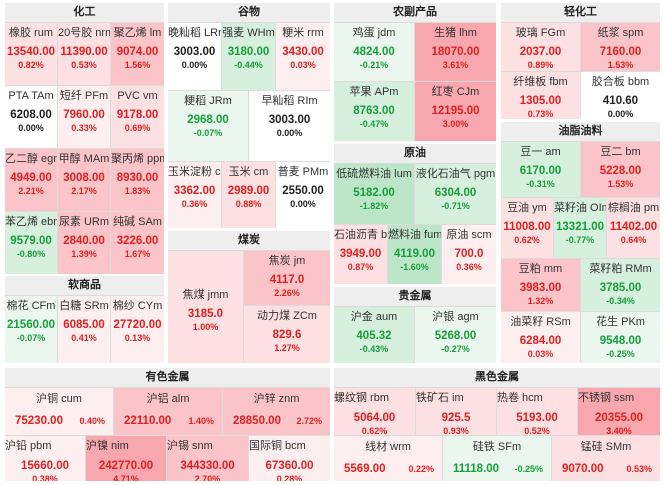 The width and height of the screenshot is (665, 485). I want to click on ticker-tile: 低硫燃料油 lum 5182.00 -1.82%, so click(374, 194).